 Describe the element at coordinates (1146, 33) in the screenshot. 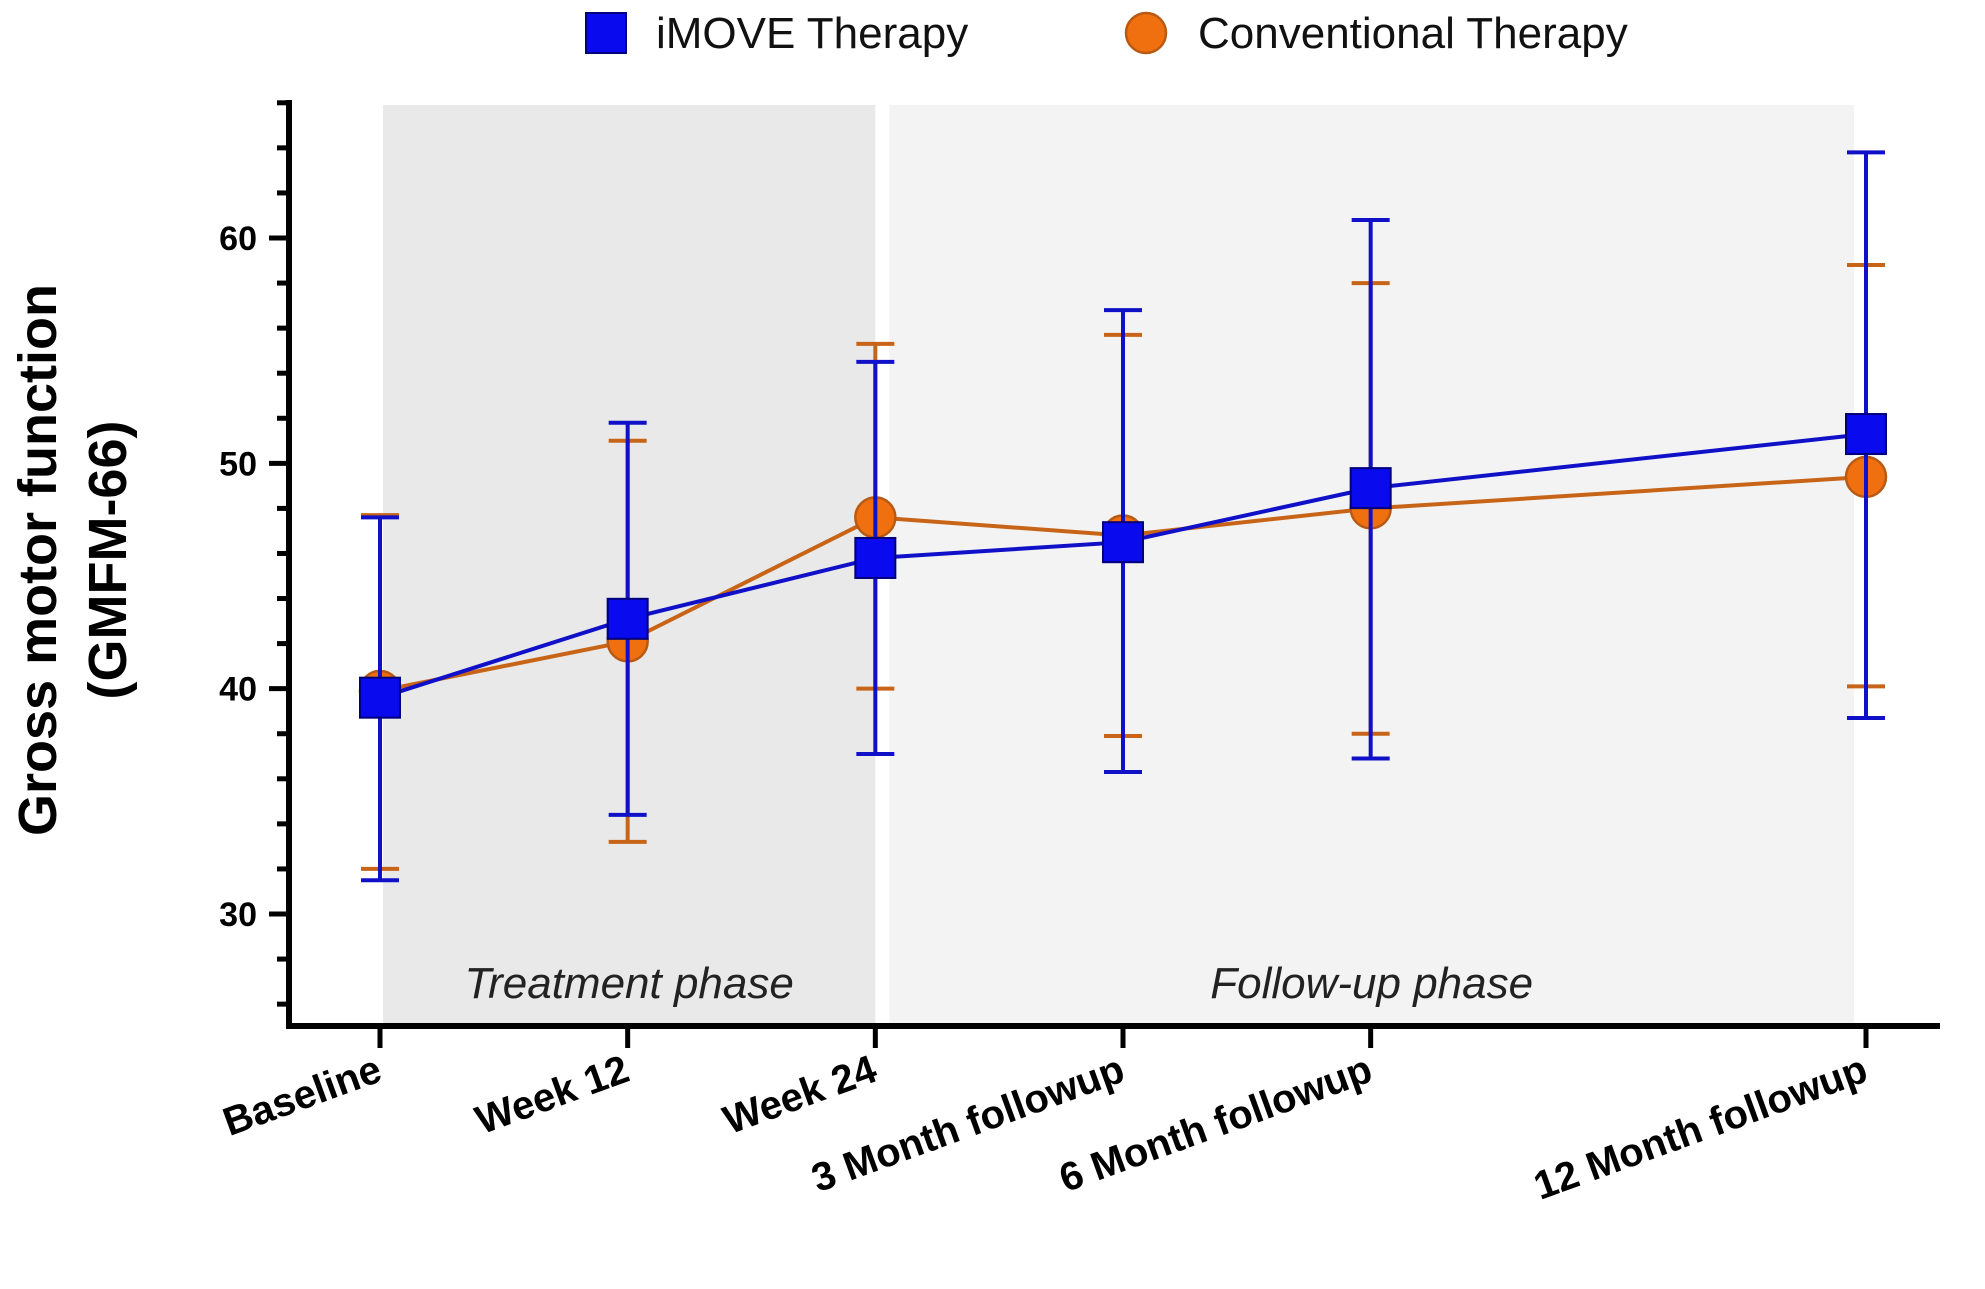

I see `legend-marker-circle` at that location.